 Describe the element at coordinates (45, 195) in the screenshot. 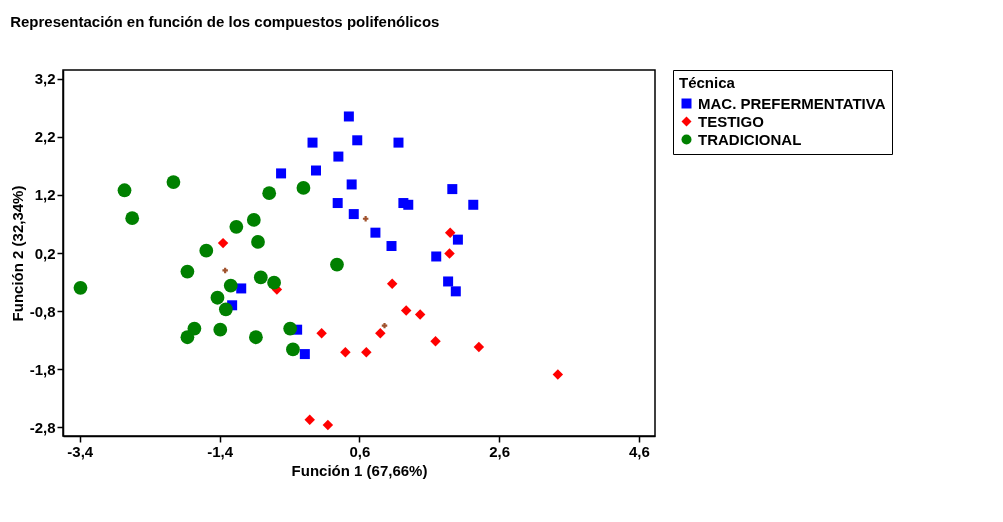

I see `y-tick-label: 1,2` at that location.